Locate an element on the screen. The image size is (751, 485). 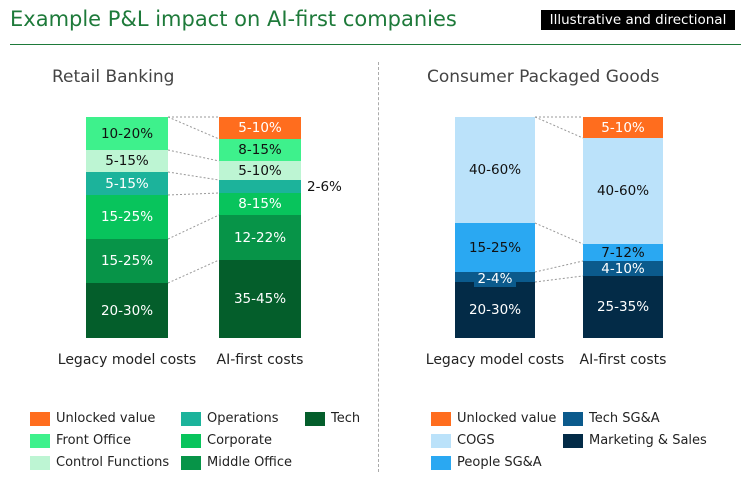
legend-item: Control Functions is located at coordinates (99, 462).